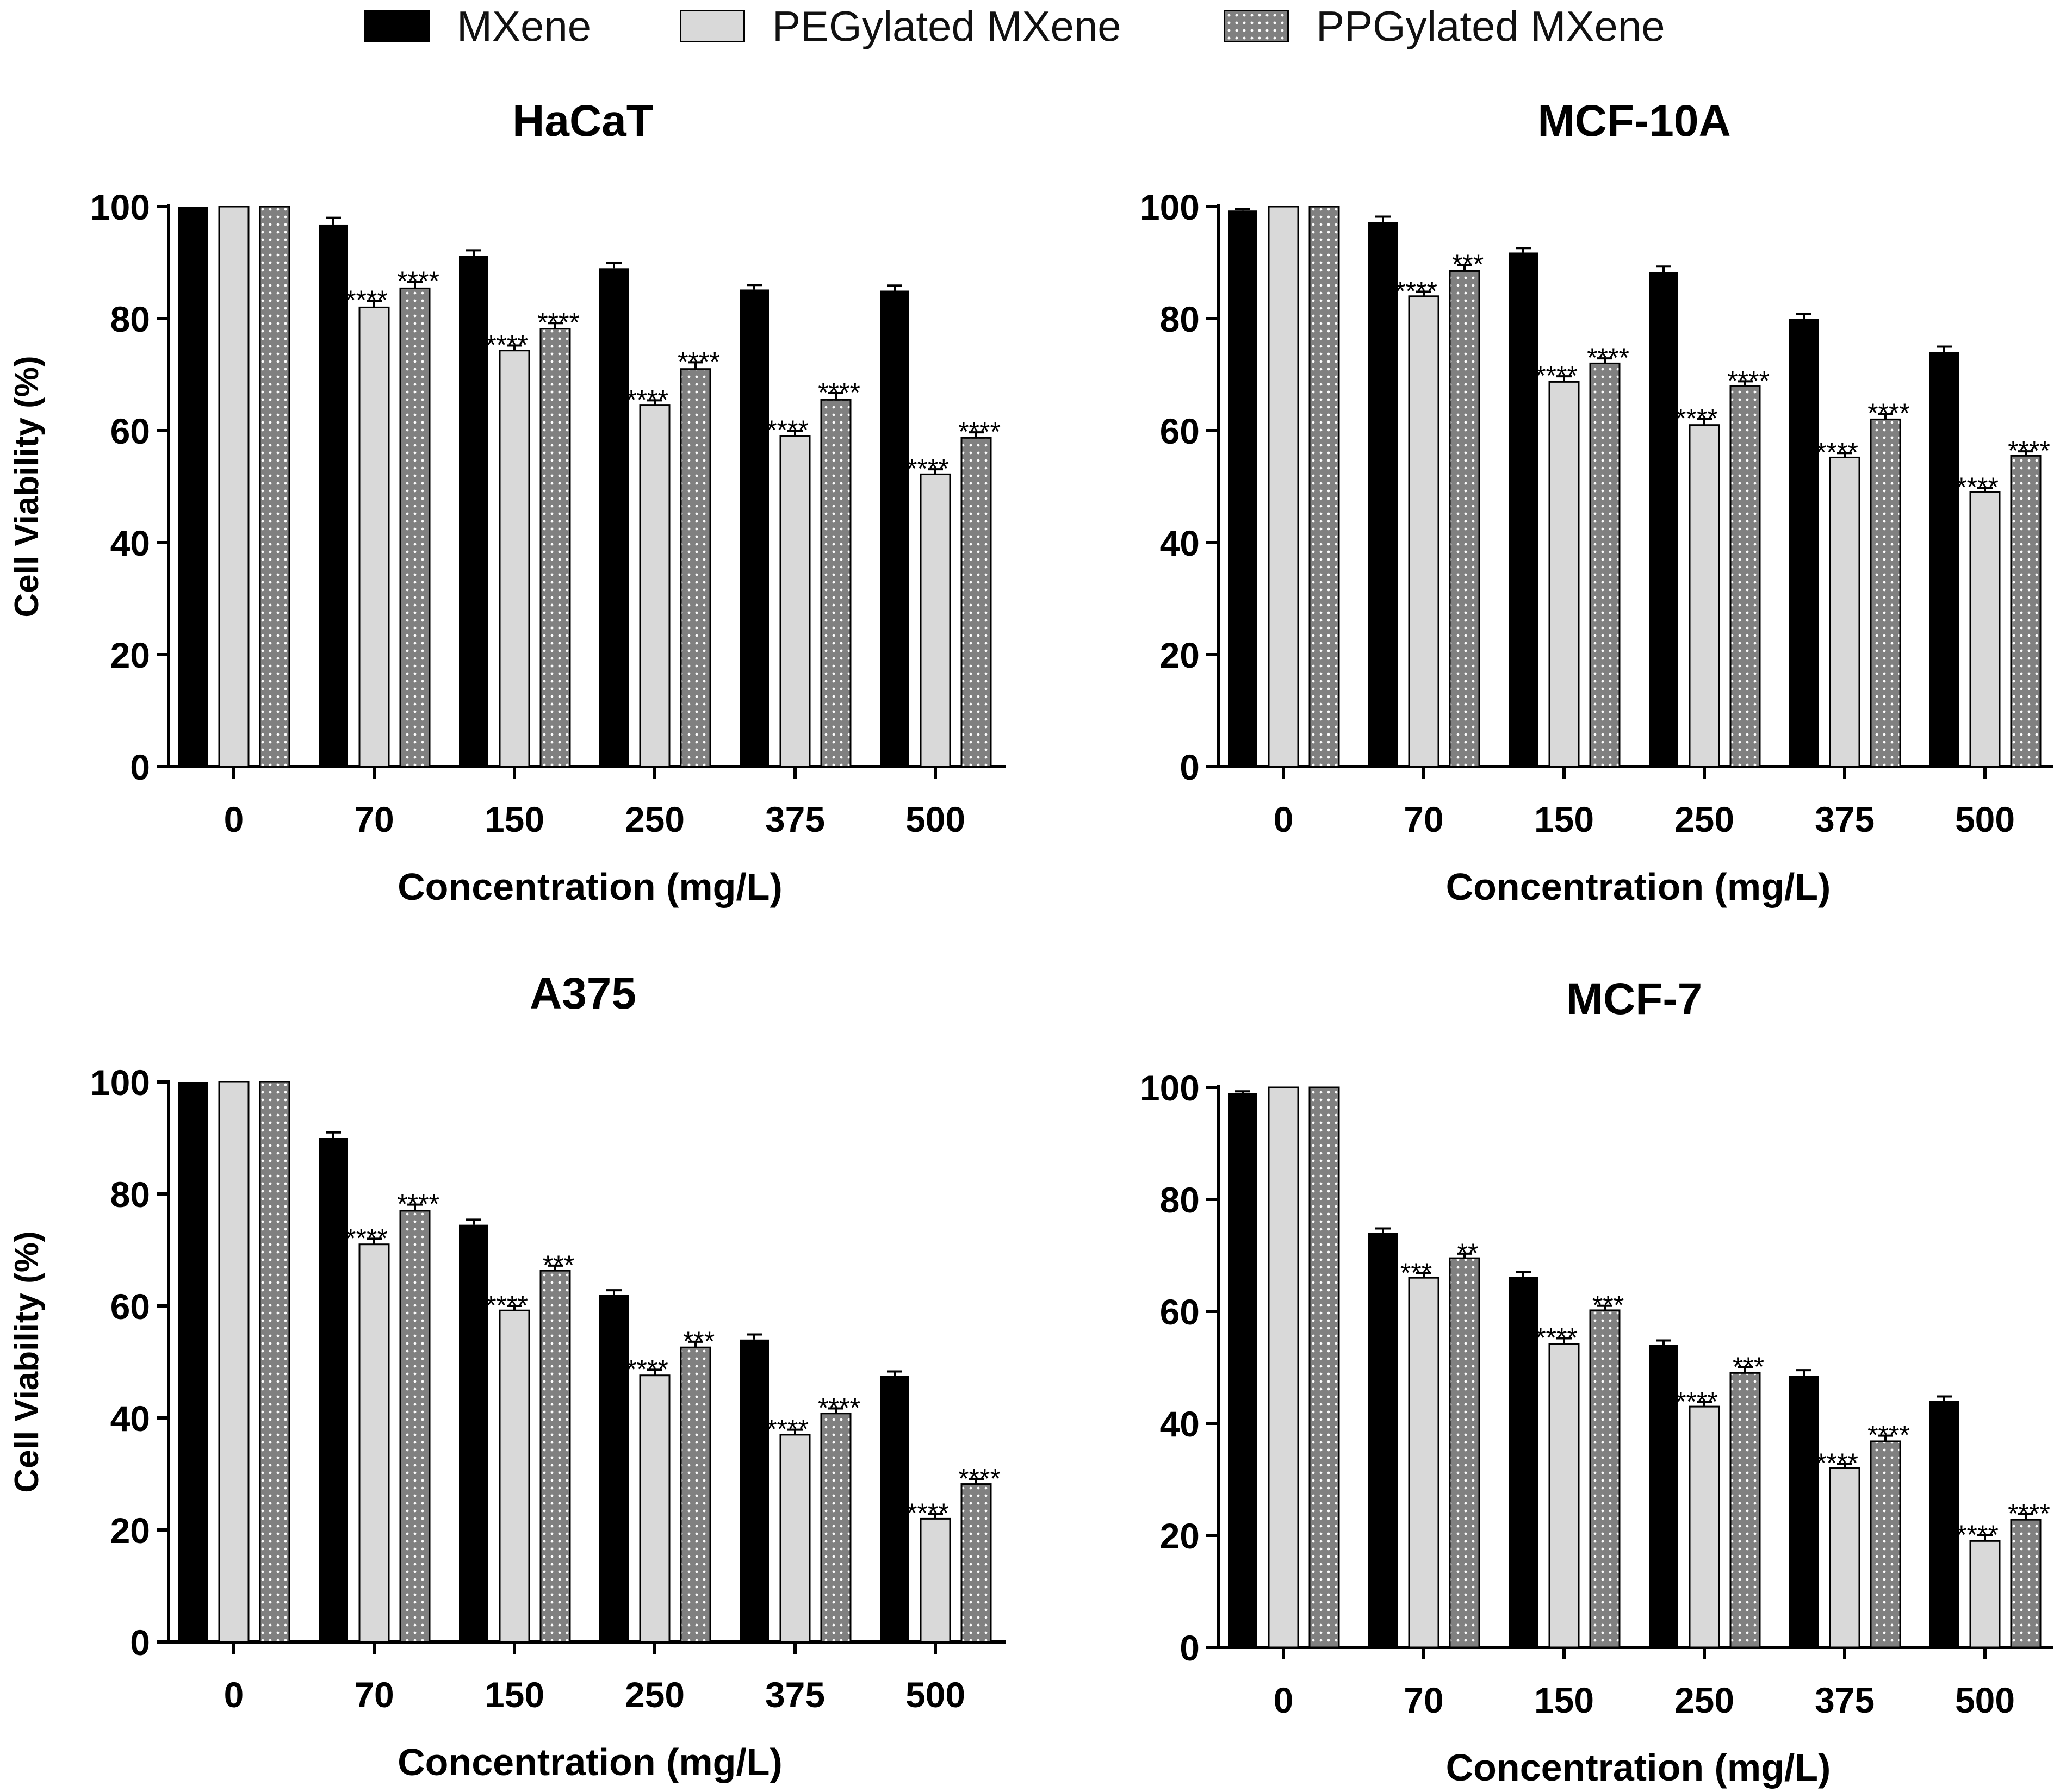 The height and width of the screenshot is (1792, 2060). I want to click on chart-title: MCF-7, so click(1634, 999).